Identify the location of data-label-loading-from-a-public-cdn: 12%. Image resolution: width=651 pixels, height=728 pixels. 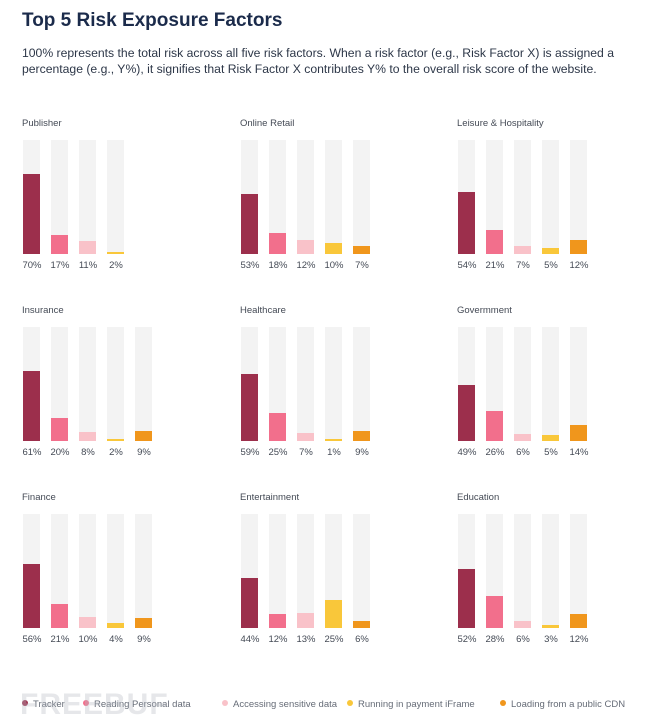
(579, 639).